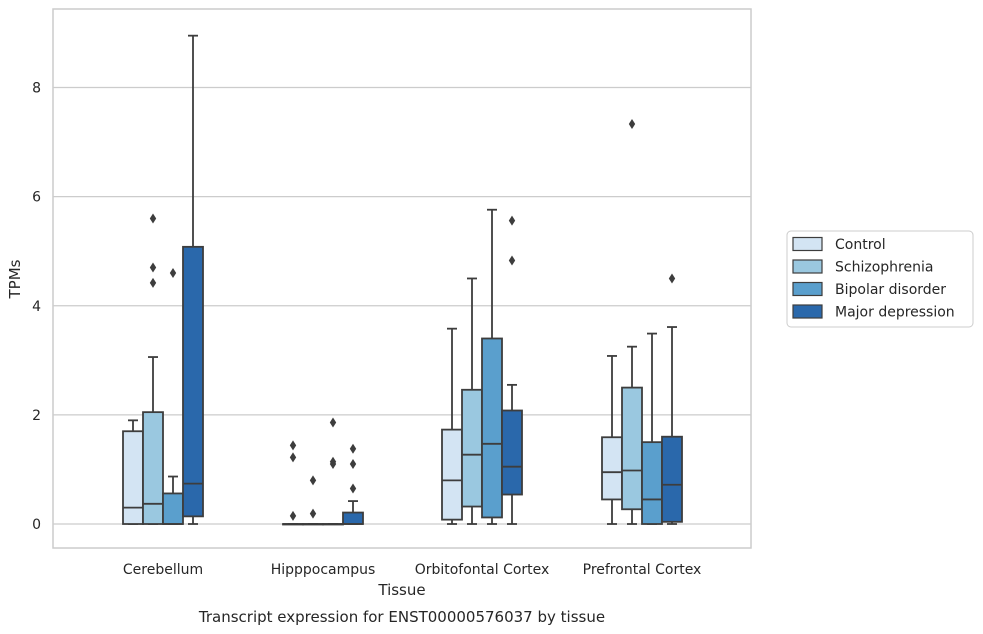 Image resolution: width=983 pixels, height=634 pixels. Describe the element at coordinates (293, 483) in the screenshot. I see `box-control-hipppocampus` at that location.